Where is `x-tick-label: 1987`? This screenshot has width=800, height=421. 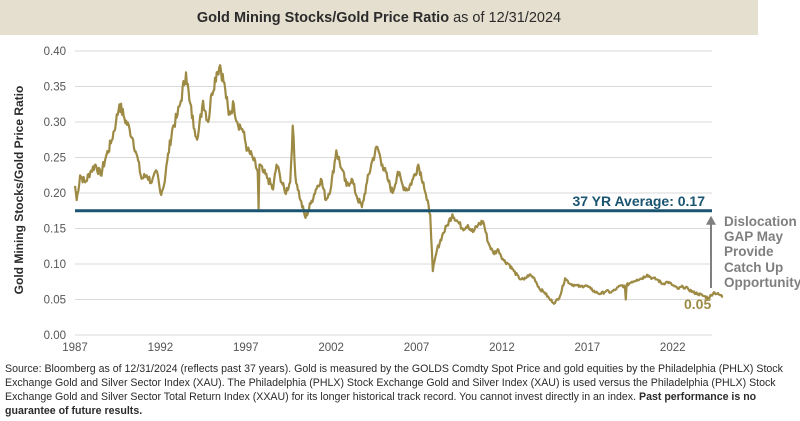
x-tick-label: 1987 is located at coordinates (75, 348).